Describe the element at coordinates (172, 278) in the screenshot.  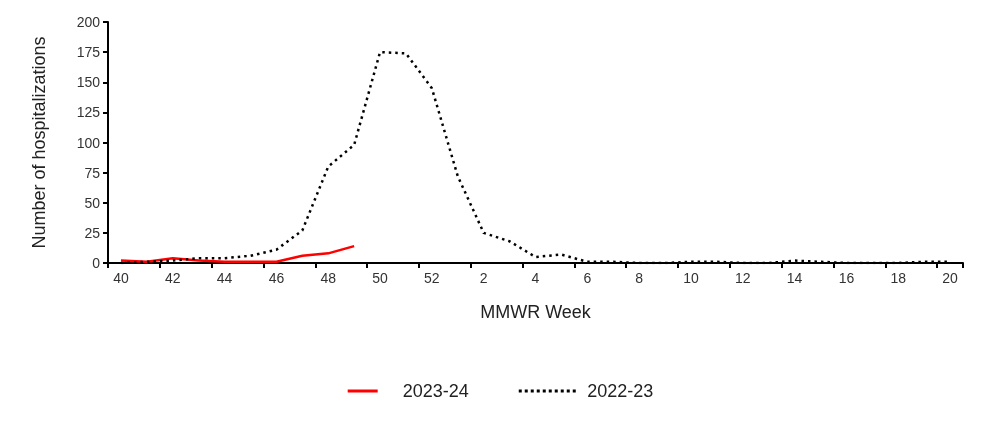
I see `x-tick-label: 42` at that location.